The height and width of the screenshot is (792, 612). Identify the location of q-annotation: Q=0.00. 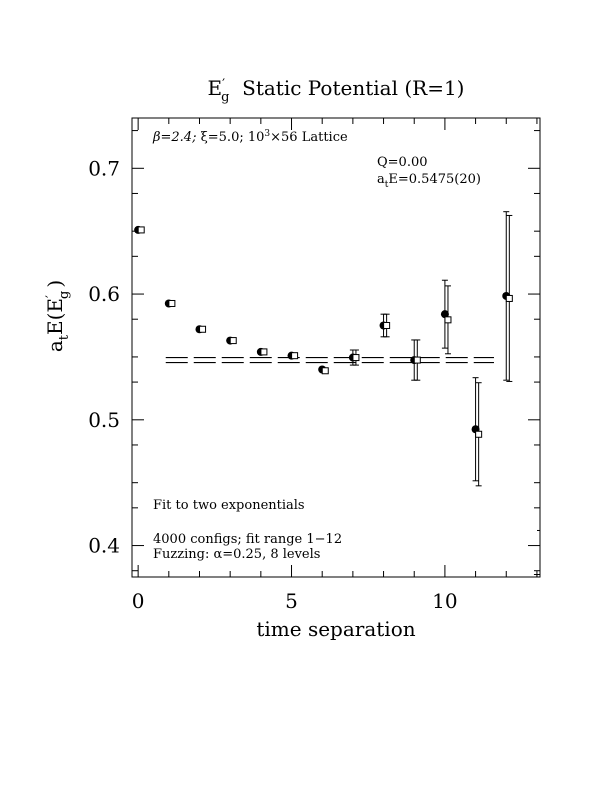
(402, 162).